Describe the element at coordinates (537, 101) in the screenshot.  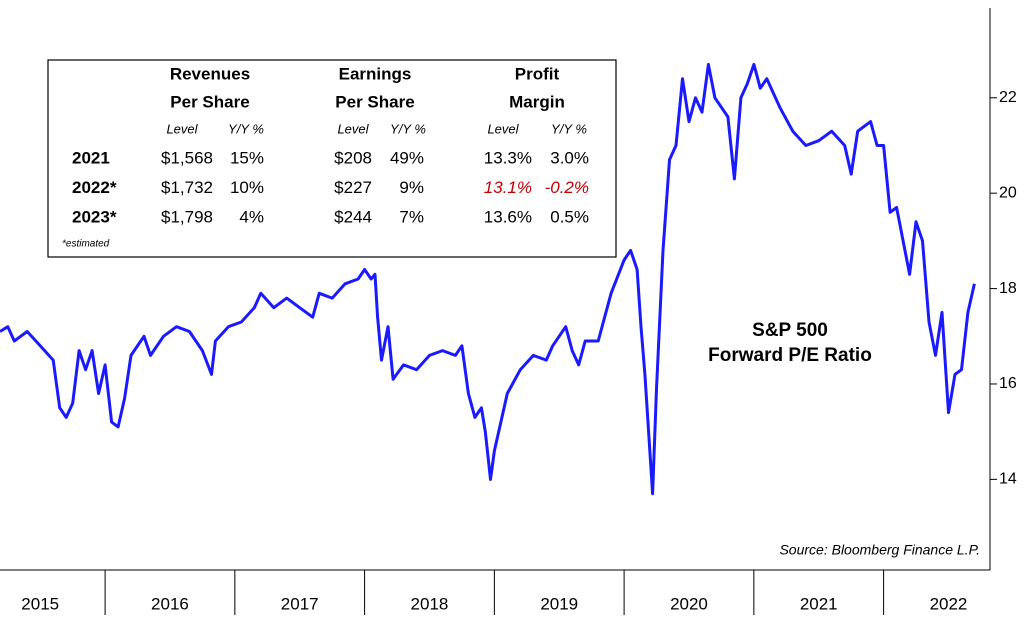
I see `table-header: Margin` at that location.